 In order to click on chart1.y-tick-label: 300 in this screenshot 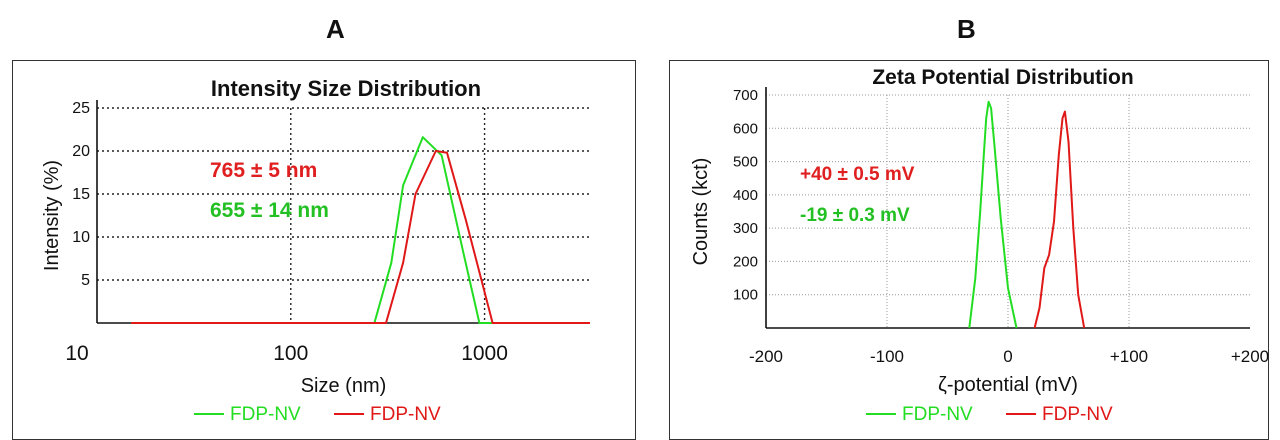, I will do `click(745, 228)`.